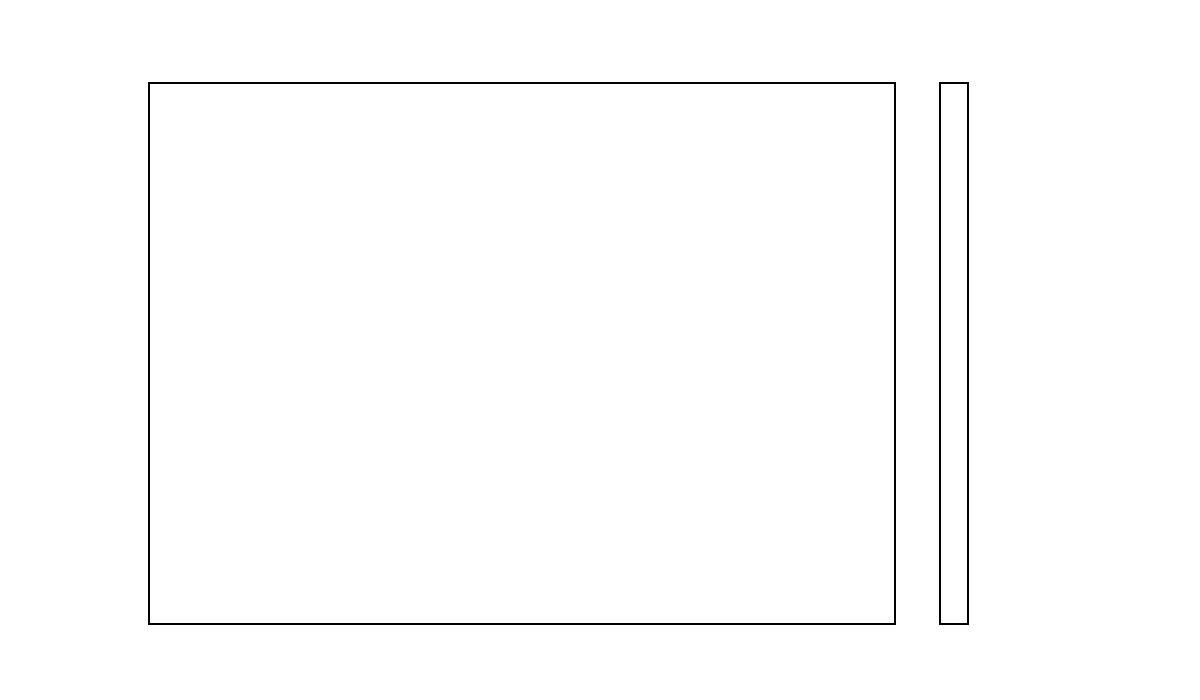 This screenshot has height=700, width=1200. What do you see at coordinates (1072, 353) in the screenshot?
I see `colorbar-label` at bounding box center [1072, 353].